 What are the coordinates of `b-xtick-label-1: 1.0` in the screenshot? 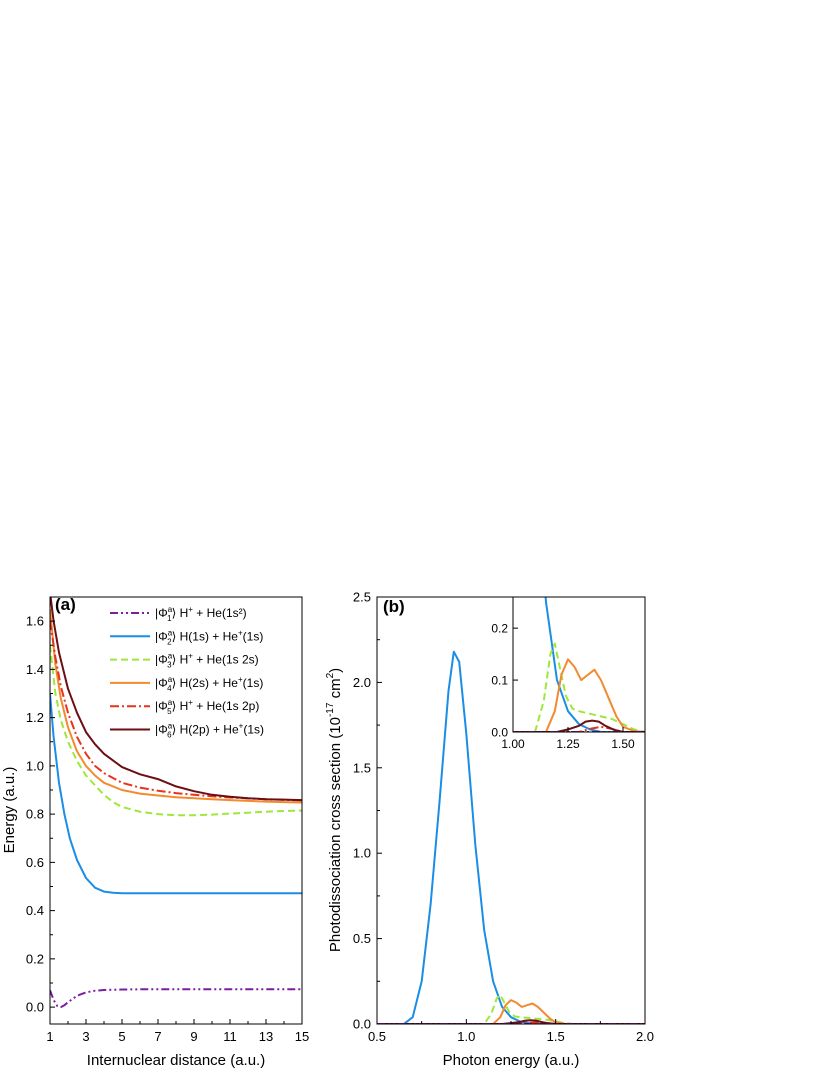 It's located at (466, 1036).